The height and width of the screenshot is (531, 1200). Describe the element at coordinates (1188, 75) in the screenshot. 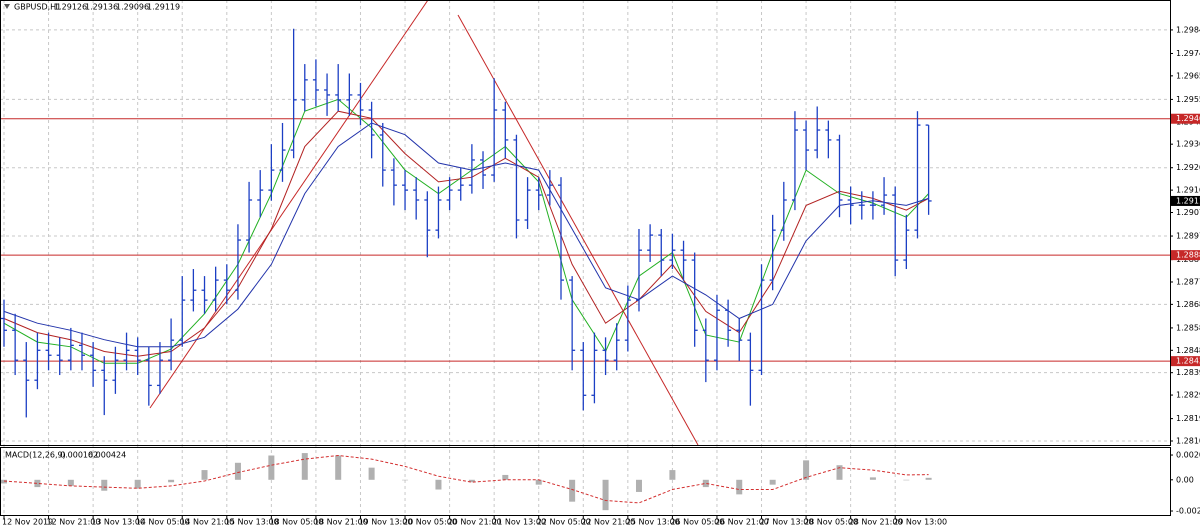

I see `y-tick-label: 1.29650` at that location.